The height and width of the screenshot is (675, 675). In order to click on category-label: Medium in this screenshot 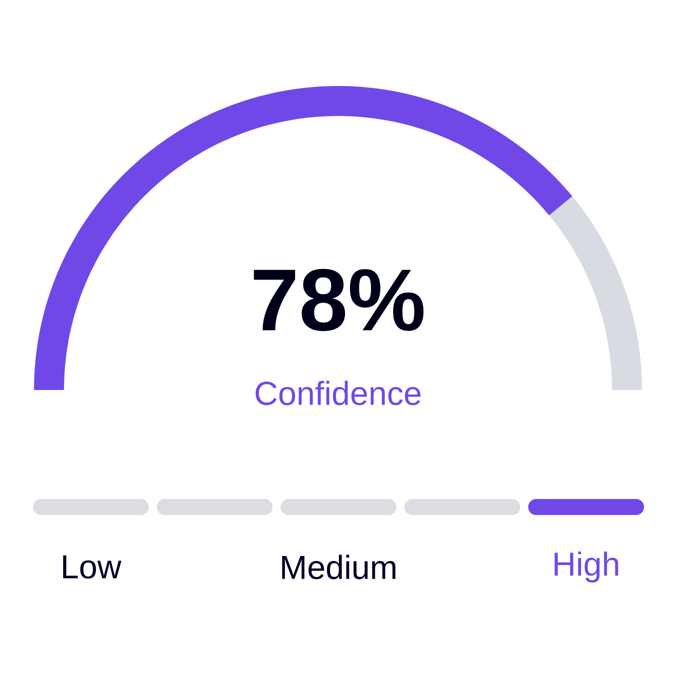, I will do `click(339, 567)`.